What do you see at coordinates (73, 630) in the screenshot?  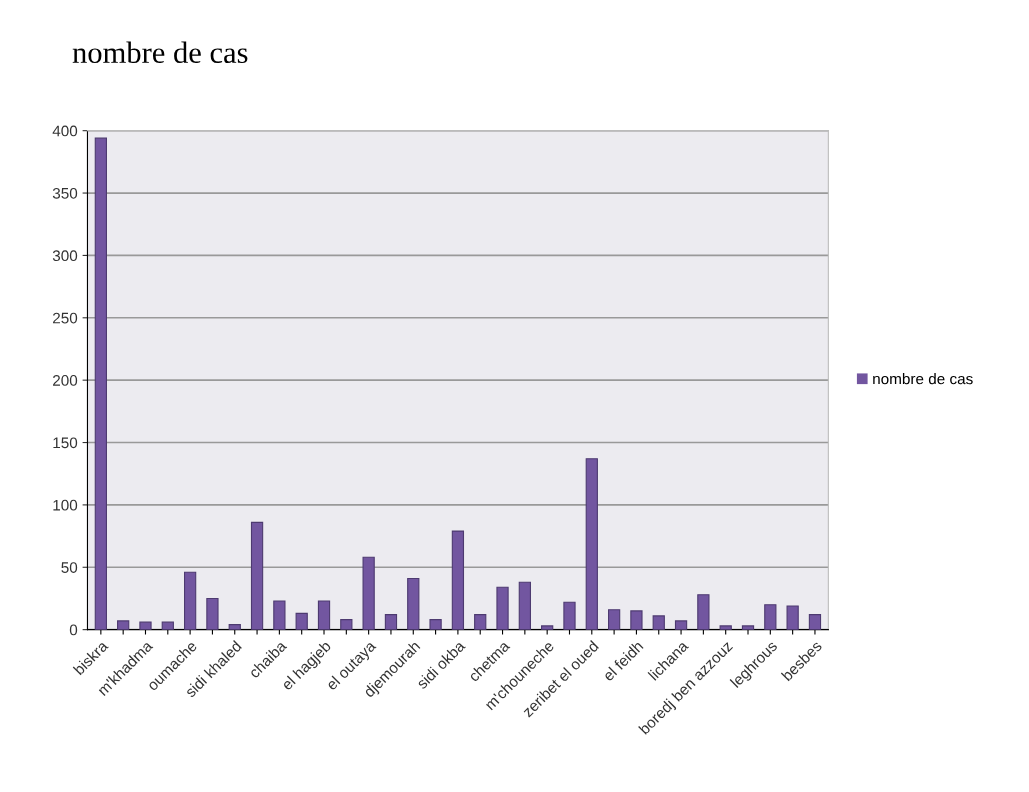 I see `y-tick-label: 0` at bounding box center [73, 630].